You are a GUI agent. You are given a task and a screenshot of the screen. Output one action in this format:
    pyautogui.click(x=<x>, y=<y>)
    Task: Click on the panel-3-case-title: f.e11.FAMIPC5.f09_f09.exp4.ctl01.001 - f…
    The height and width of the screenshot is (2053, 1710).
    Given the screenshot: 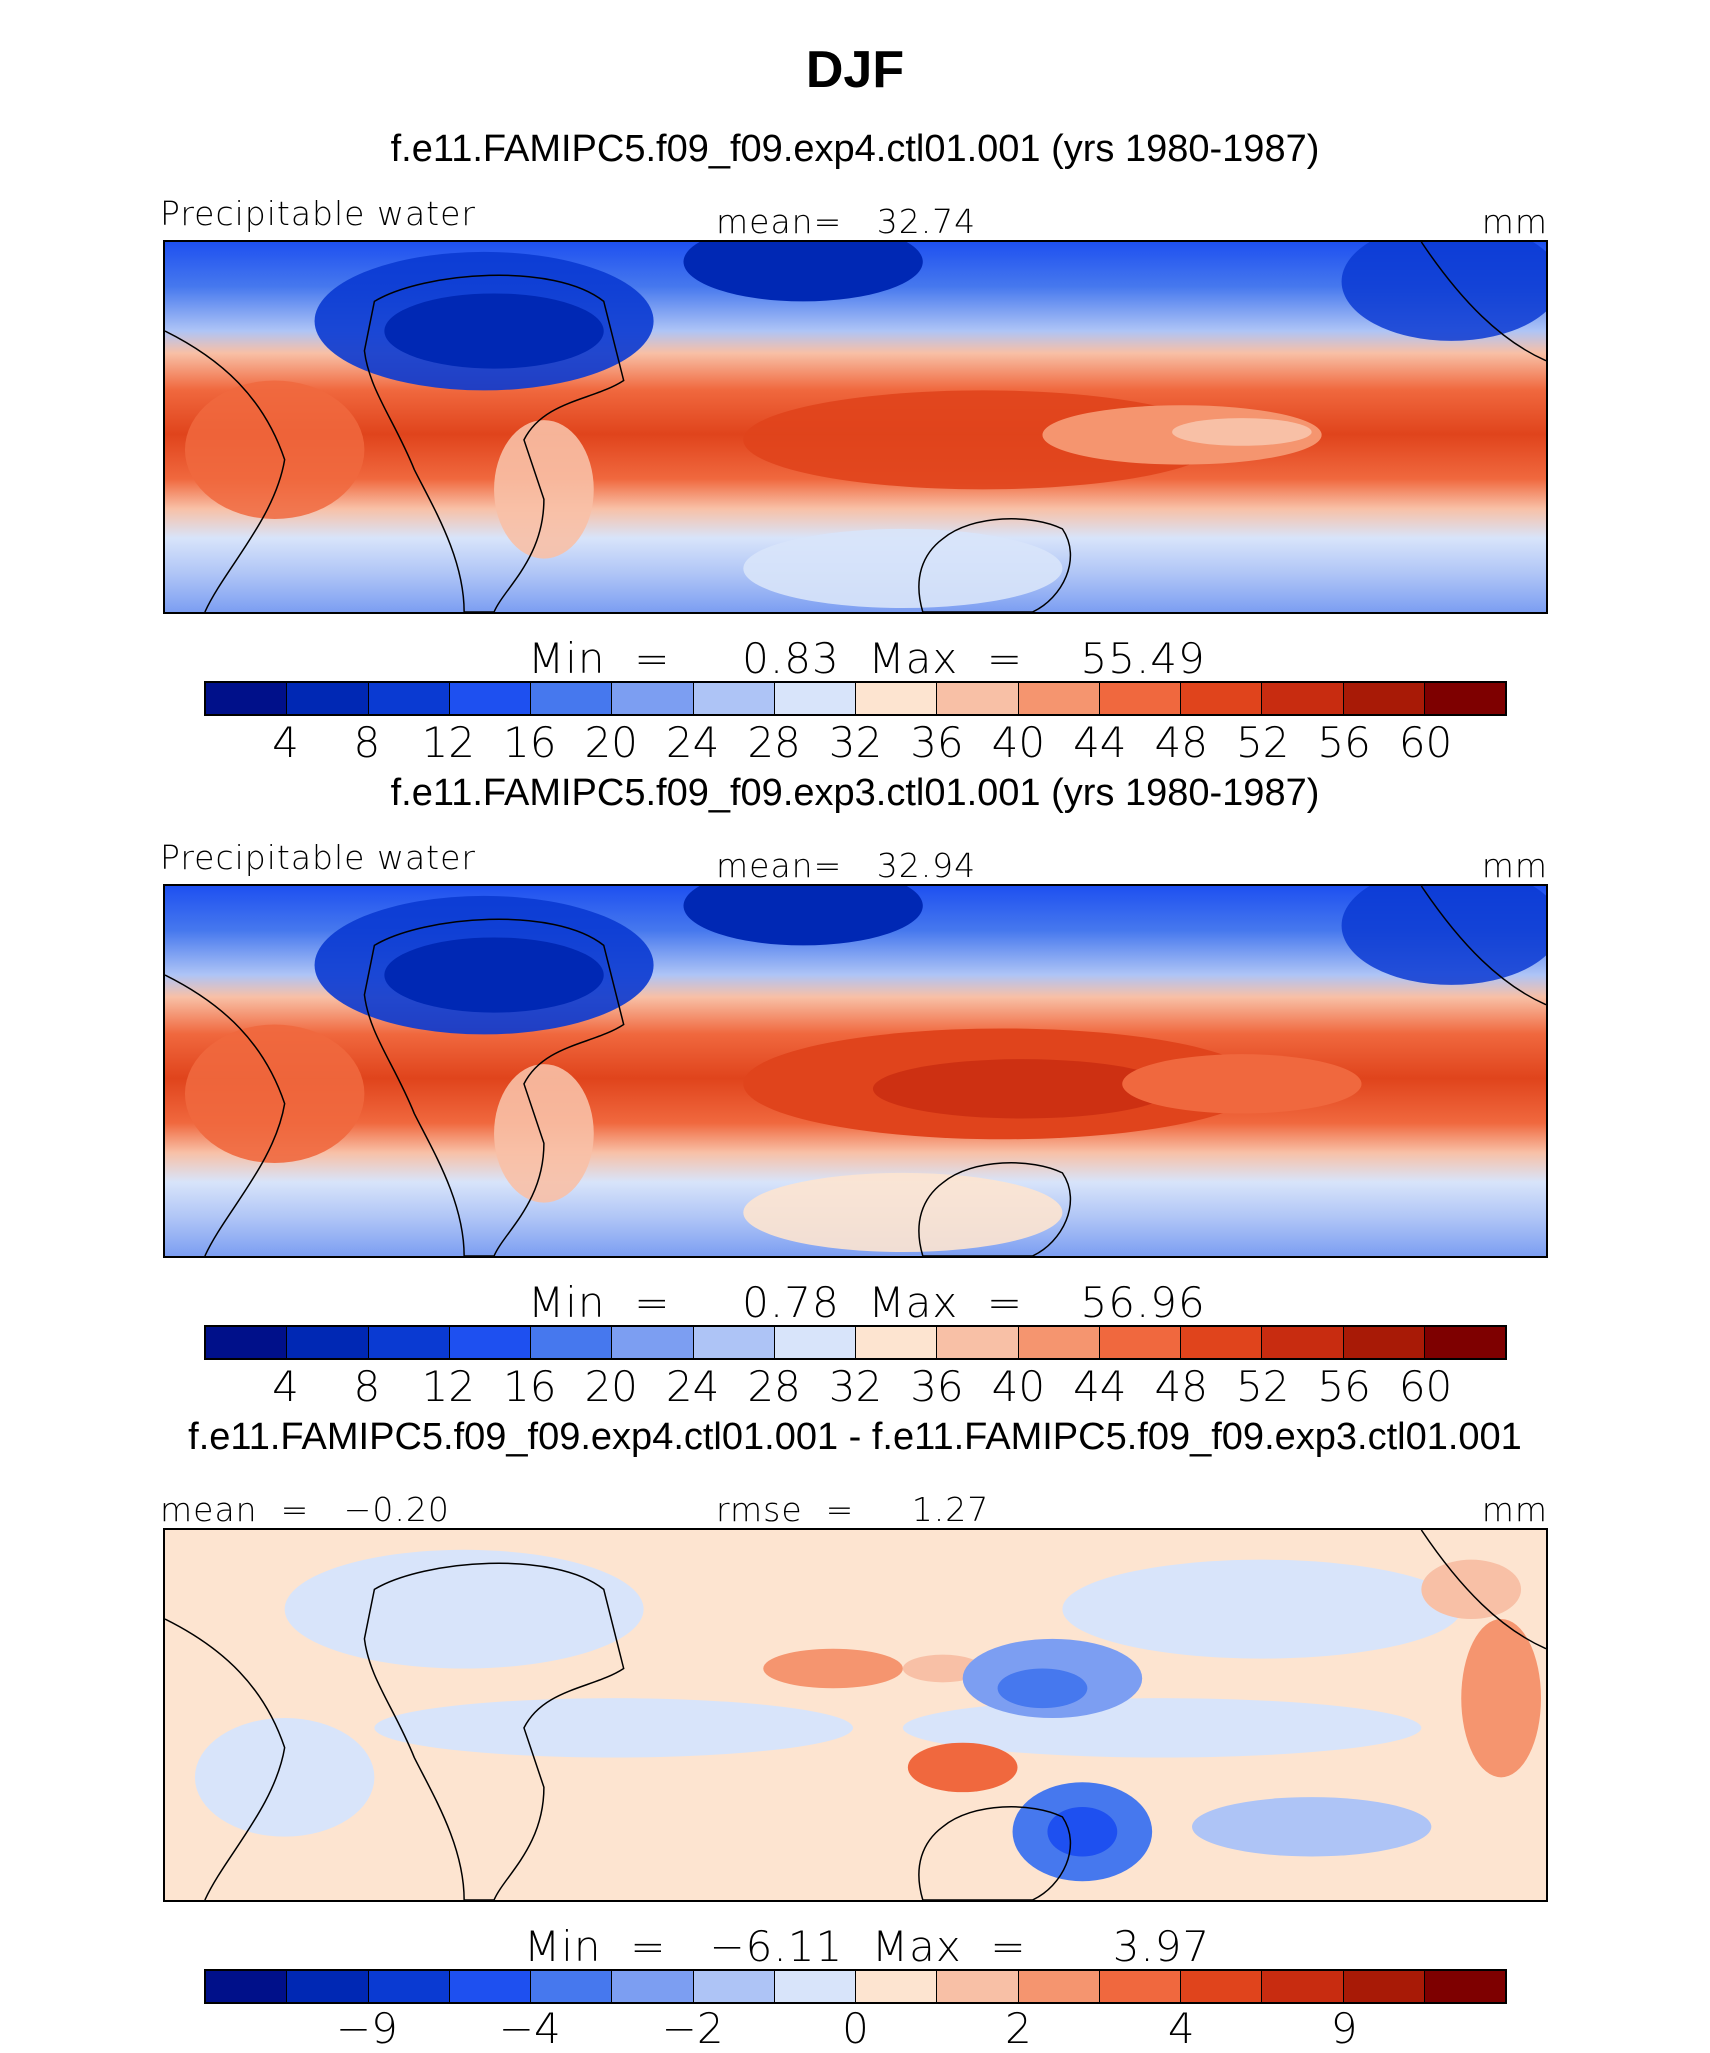 What is the action you would take?
    pyautogui.click(x=855, y=1437)
    